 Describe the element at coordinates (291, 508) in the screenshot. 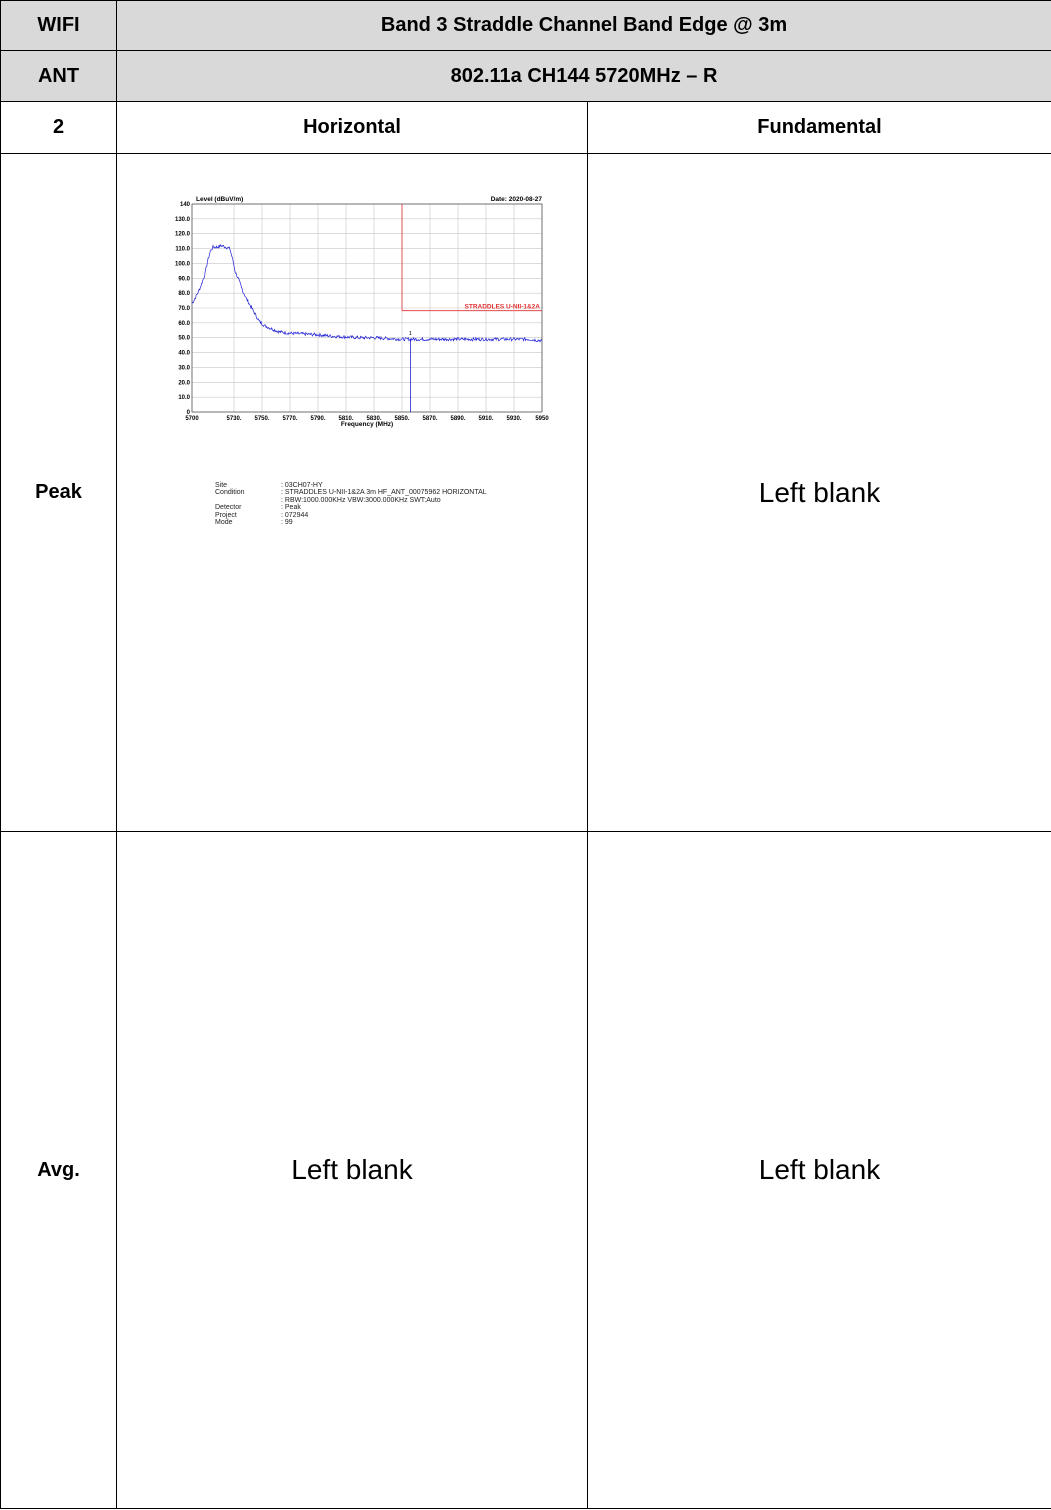

I see `detector-value: : Peak` at that location.